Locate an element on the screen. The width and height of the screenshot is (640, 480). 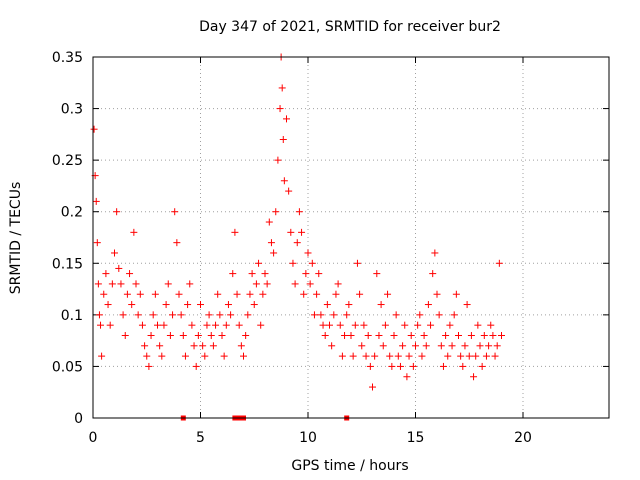
x-tick-labels: 0 5 10 15 20 is located at coordinates (310, 438).